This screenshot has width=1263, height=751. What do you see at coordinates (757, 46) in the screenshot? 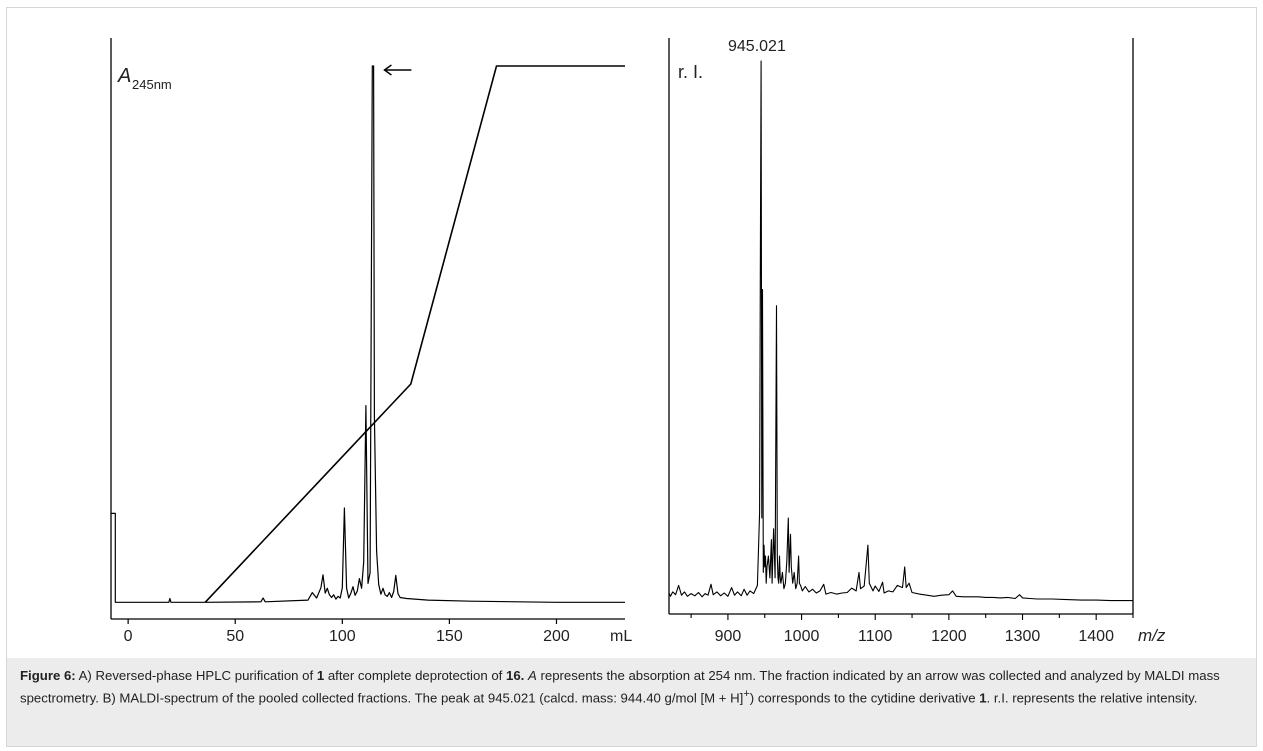
I see `peak-label-945: 945.021` at bounding box center [757, 46].